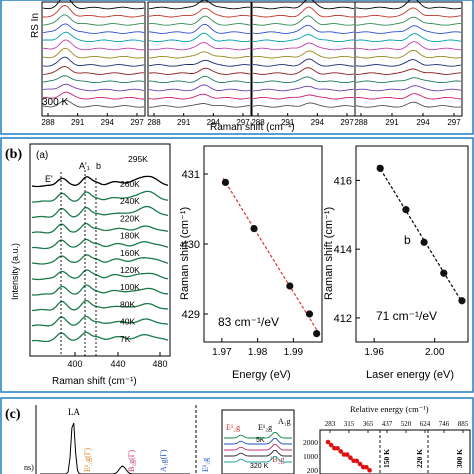 This screenshot has width=474, height=474. I want to click on panel-b-mid-annotation: 83 cm⁻¹/eV, so click(248, 322).